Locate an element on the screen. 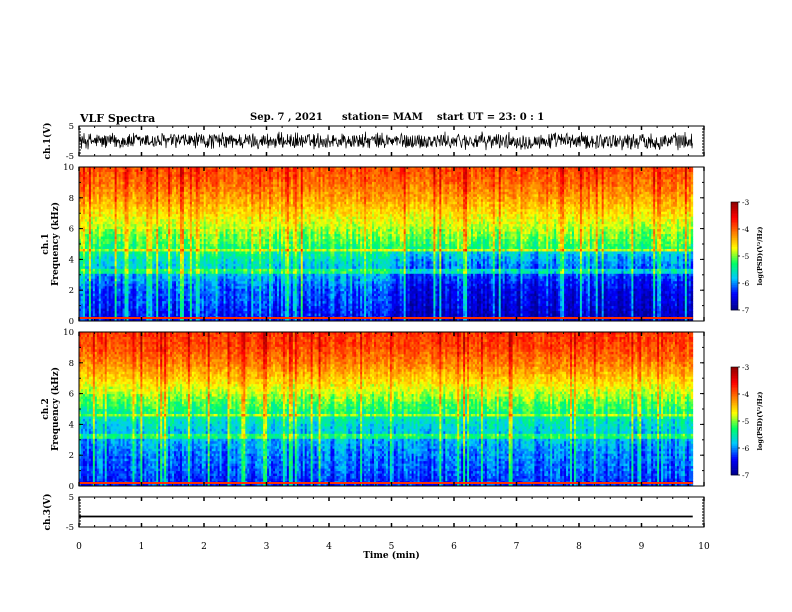  x-tick-label: 7 is located at coordinates (517, 547).